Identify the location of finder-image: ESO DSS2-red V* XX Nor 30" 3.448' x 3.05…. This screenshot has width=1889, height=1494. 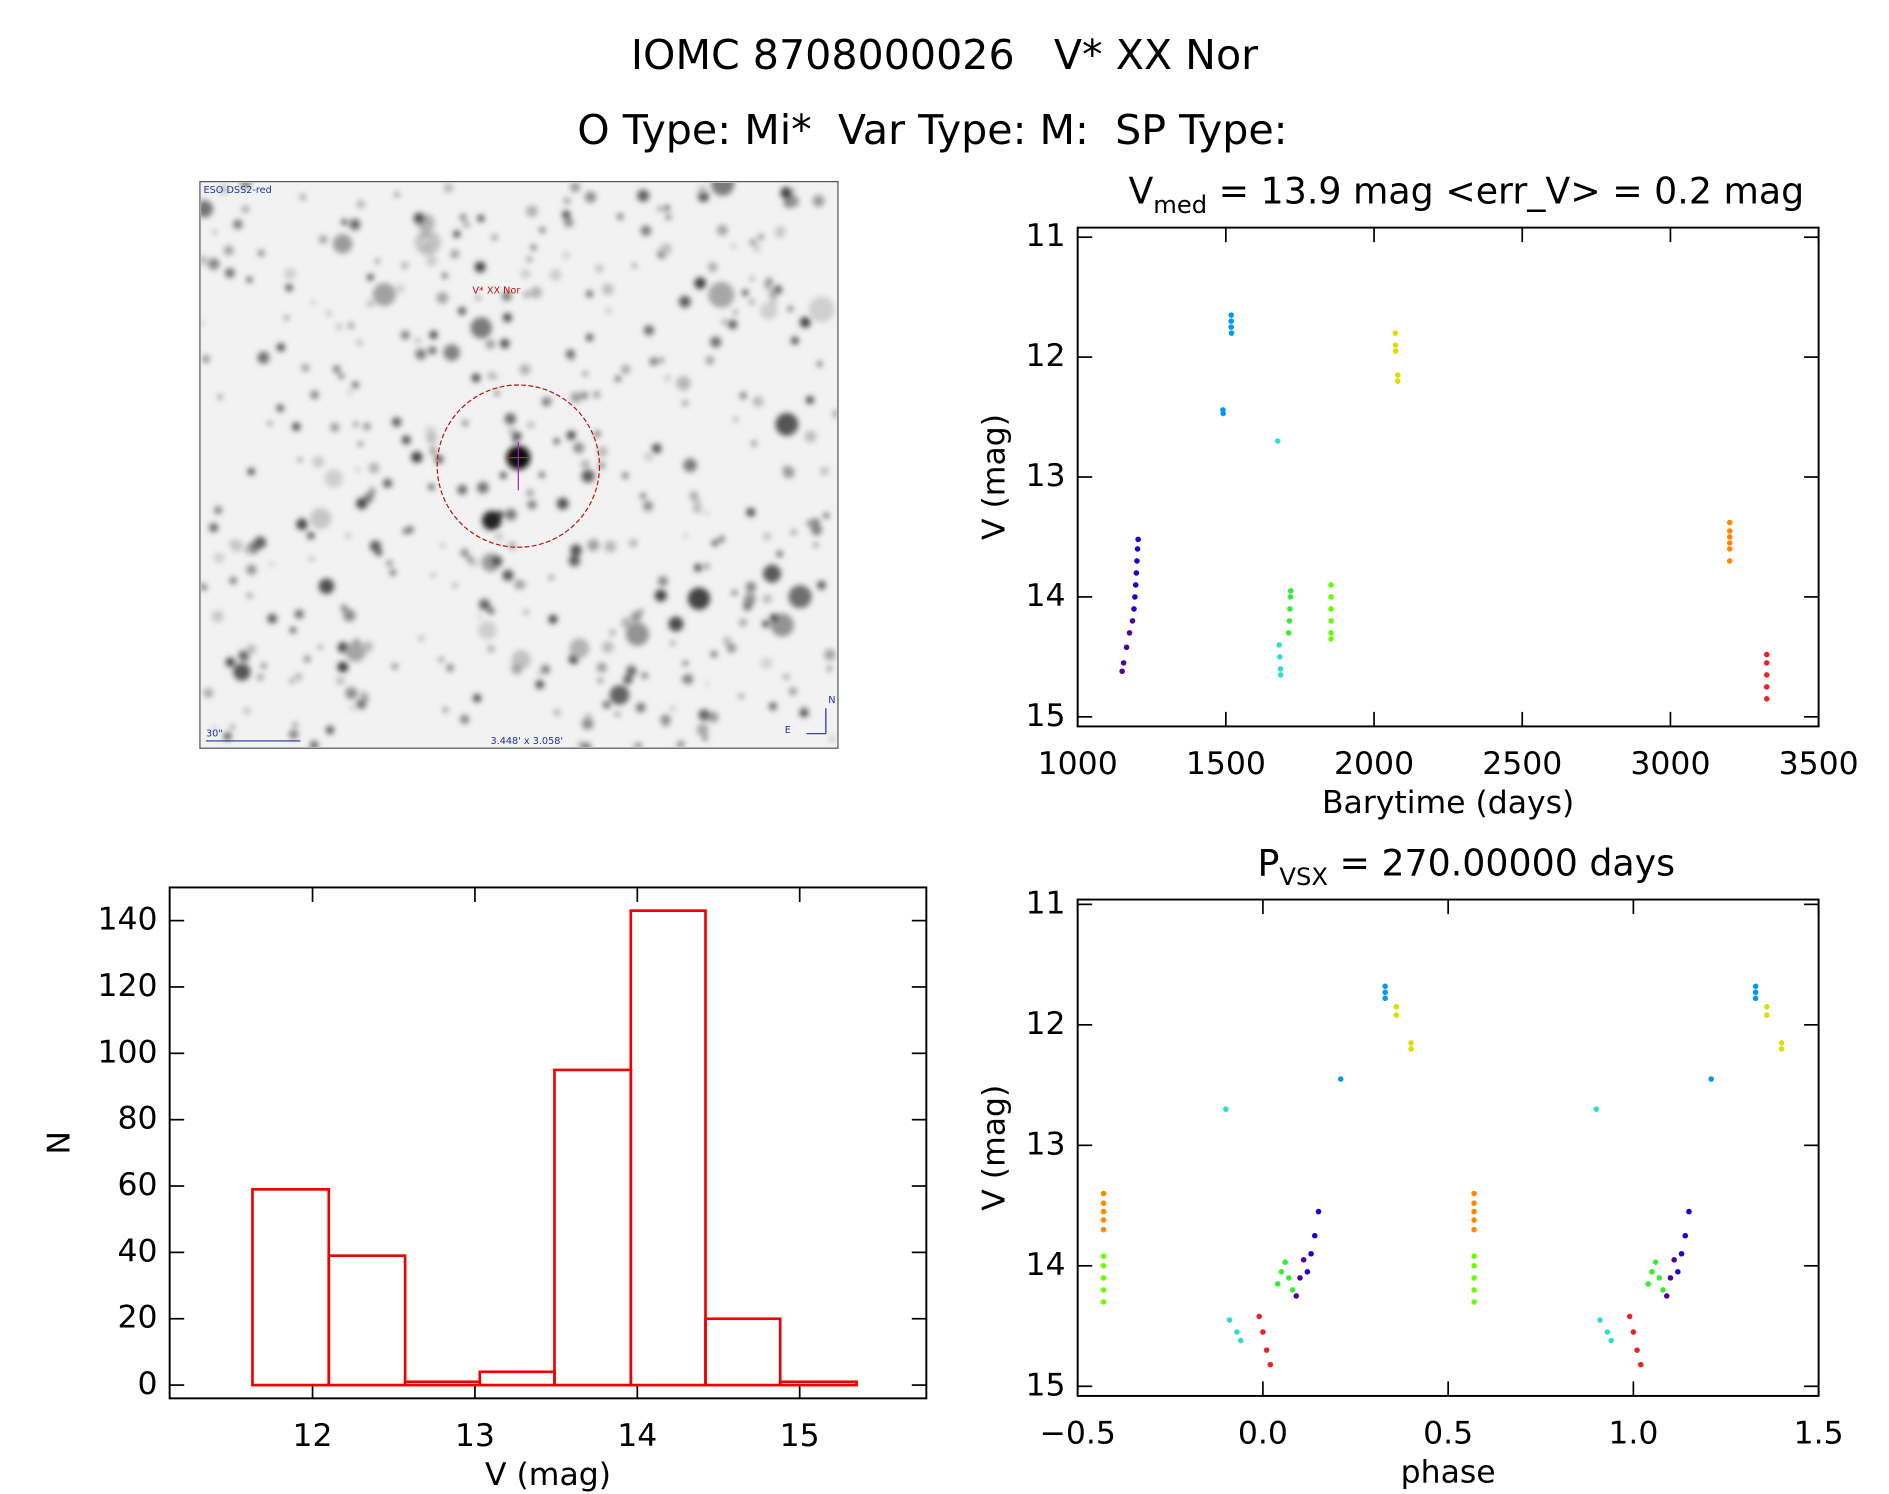
(519, 464).